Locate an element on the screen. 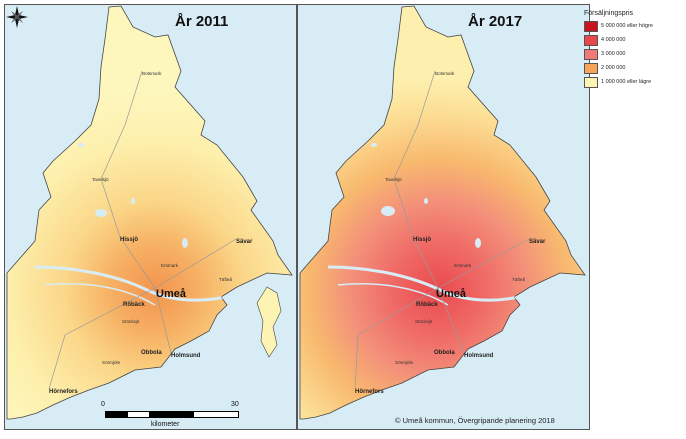 The width and height of the screenshot is (686, 439). legend-item: 2 000 000 is located at coordinates (634, 68).